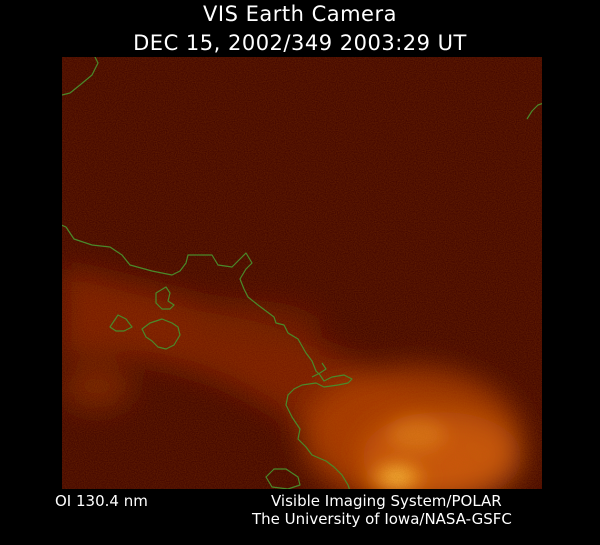  Describe the element at coordinates (300, 14) in the screenshot. I see `image-title: VIS Earth Camera` at that location.